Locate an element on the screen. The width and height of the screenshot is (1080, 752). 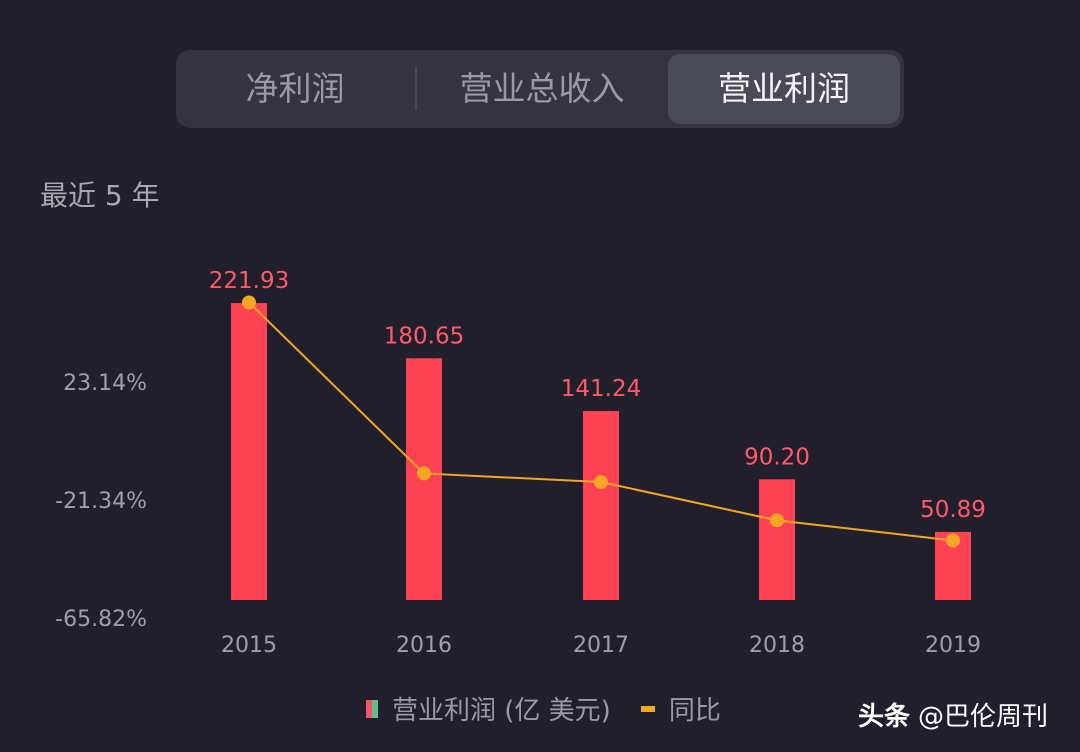
tab-net-profit: 净利润 is located at coordinates (295, 88).